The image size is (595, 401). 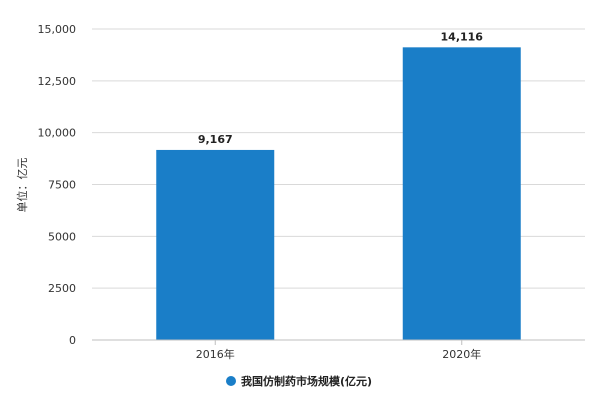 What do you see at coordinates (338, 350) in the screenshot?
I see `x-tick-labels: 2016年 2020年` at bounding box center [338, 350].